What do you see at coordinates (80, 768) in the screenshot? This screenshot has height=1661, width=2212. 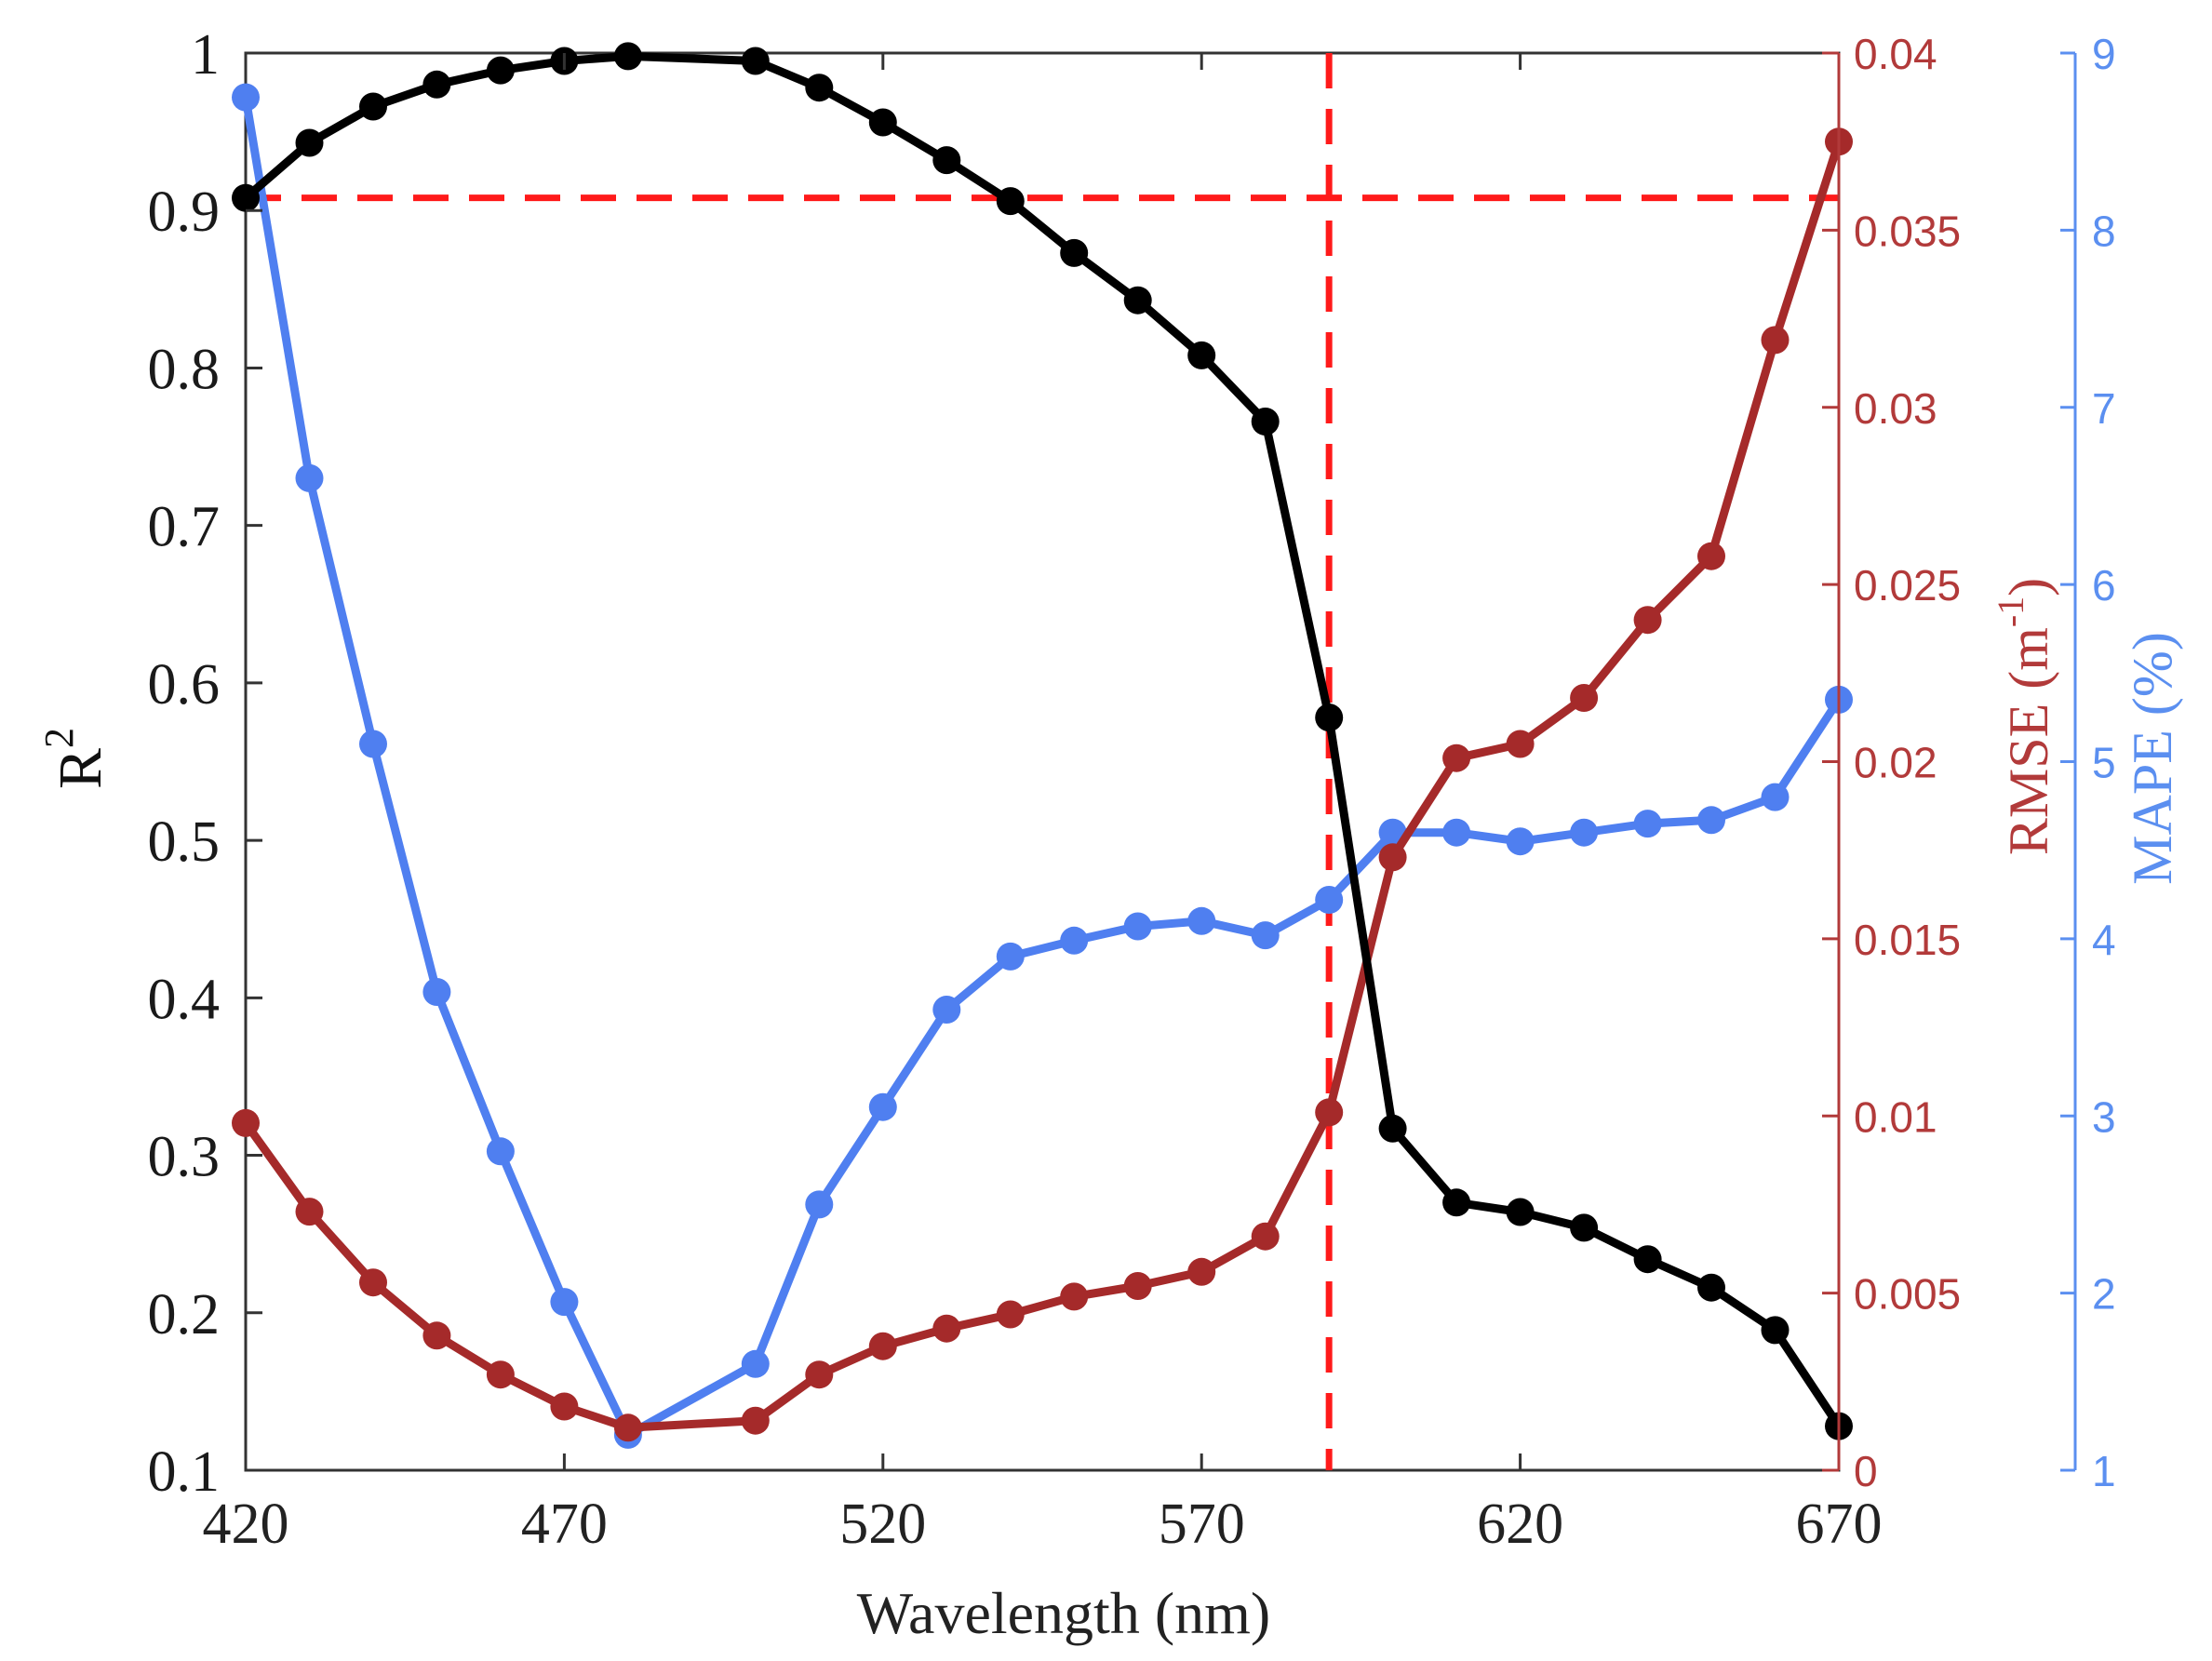 I see `left-axis-label-main: R` at bounding box center [80, 768].